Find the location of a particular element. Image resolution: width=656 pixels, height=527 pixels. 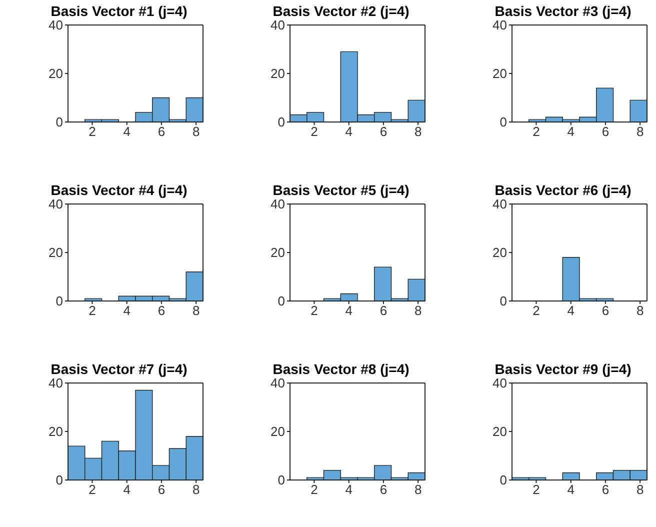

chart-title: Basis Vector #1 (j=4) is located at coordinates (119, 11).